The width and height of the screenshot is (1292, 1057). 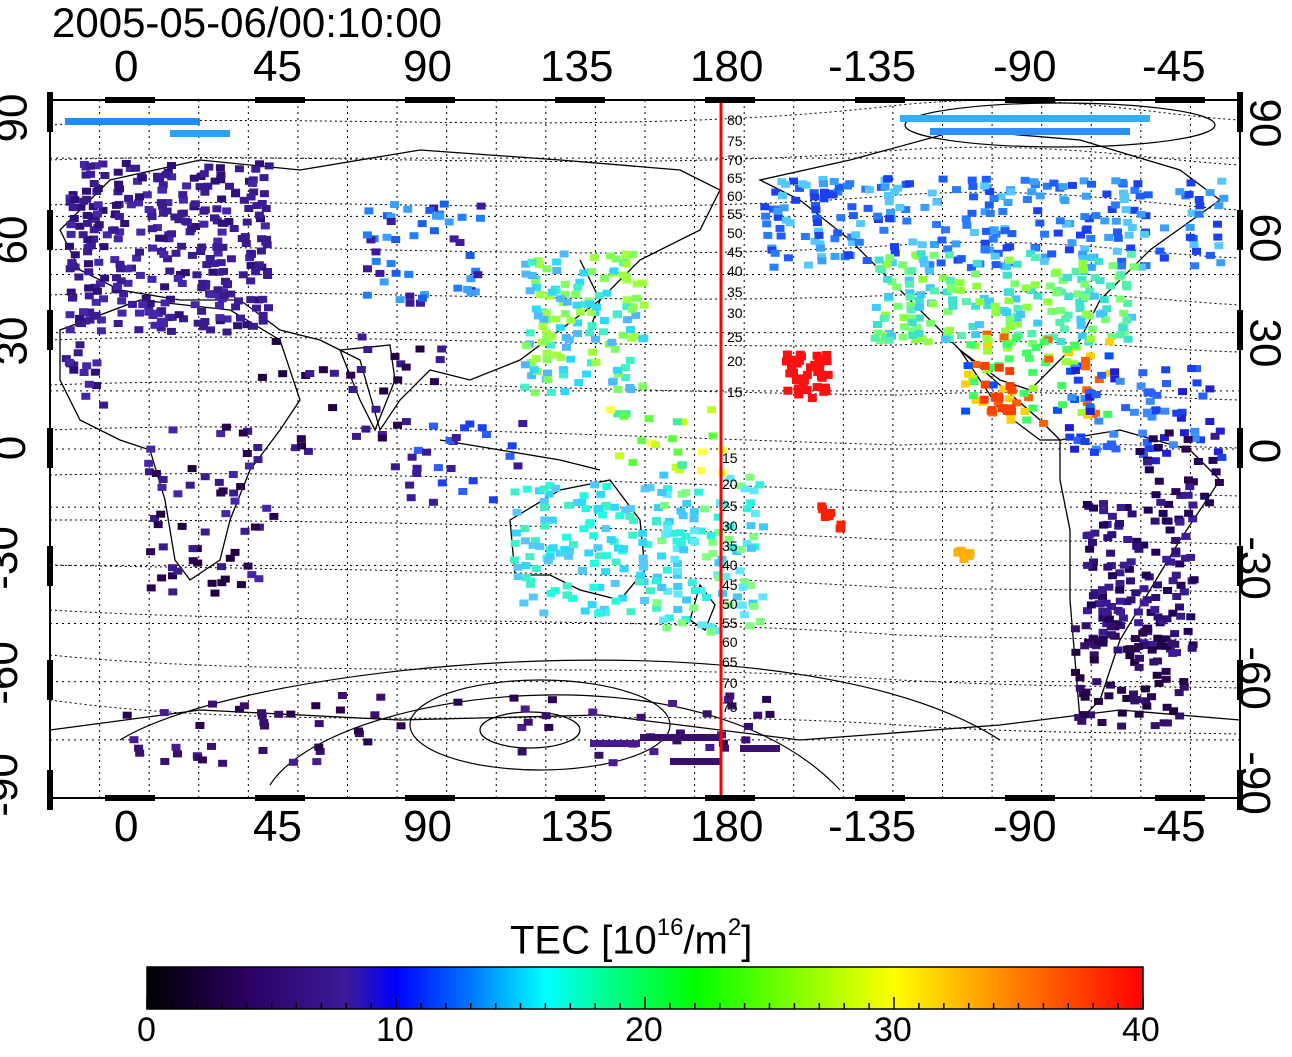 I want to click on colorbar-tick-30: 30, so click(x=893, y=1030).